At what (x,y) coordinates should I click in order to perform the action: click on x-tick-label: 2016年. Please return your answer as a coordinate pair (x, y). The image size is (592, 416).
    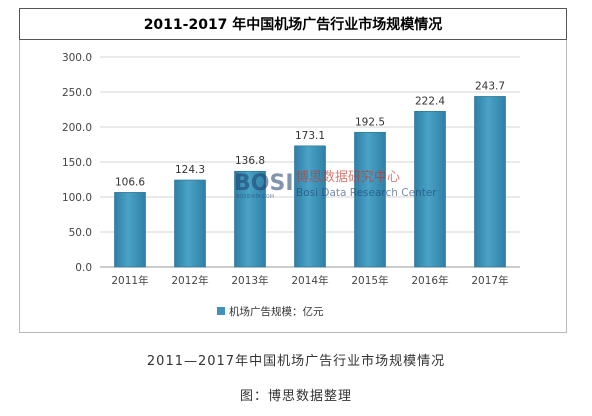
    Looking at the image, I should click on (429, 280).